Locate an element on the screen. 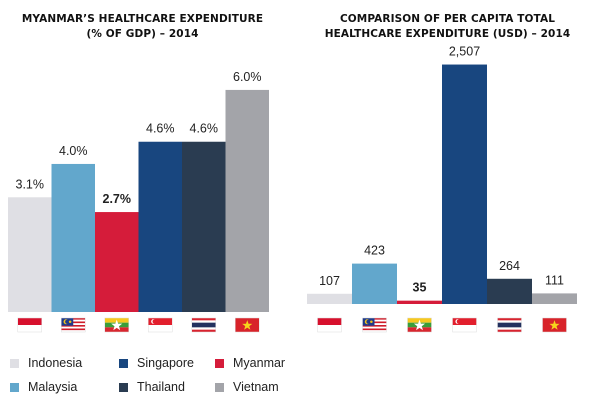 The height and width of the screenshot is (400, 600). right-value-label-indonesia: 107 is located at coordinates (329, 281).